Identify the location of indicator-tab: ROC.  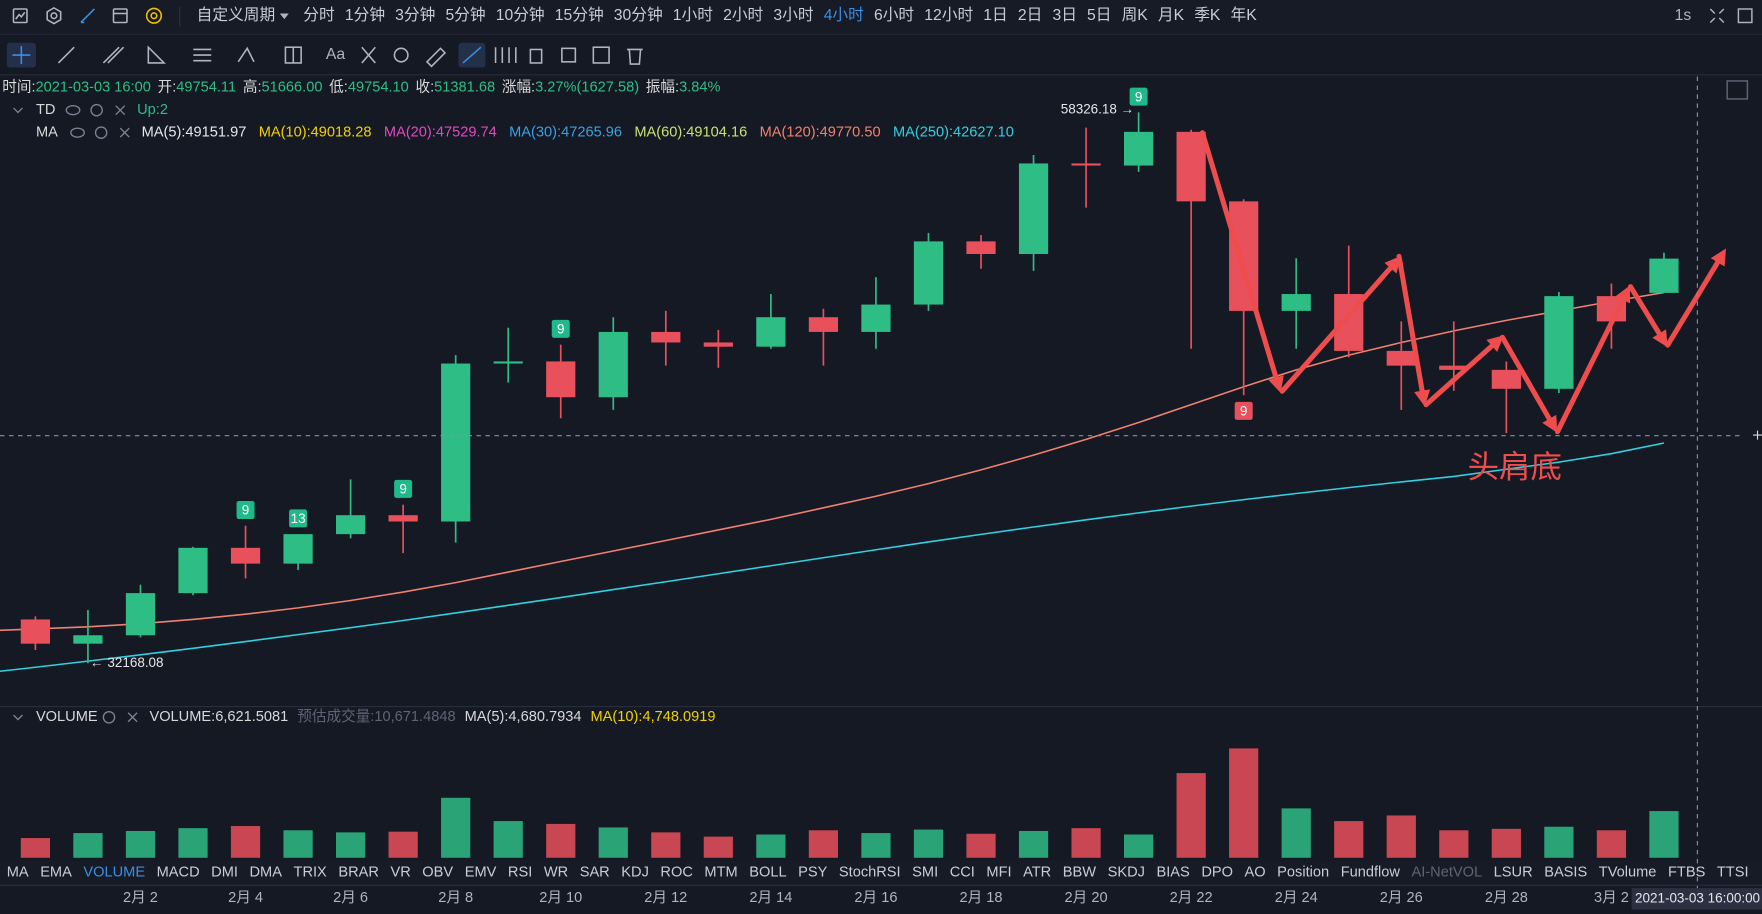
(676, 872).